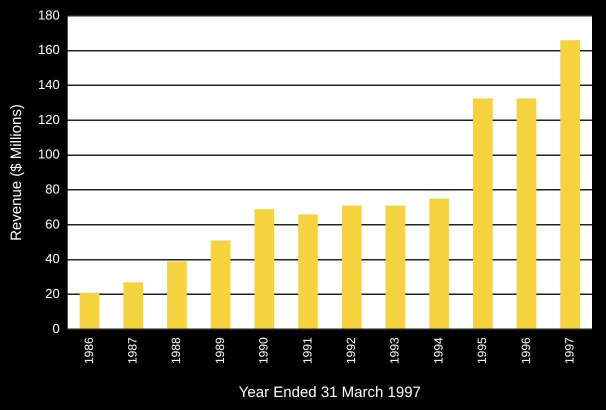 Image resolution: width=606 pixels, height=410 pixels. What do you see at coordinates (52, 224) in the screenshot?
I see `y-tick-label: 60` at bounding box center [52, 224].